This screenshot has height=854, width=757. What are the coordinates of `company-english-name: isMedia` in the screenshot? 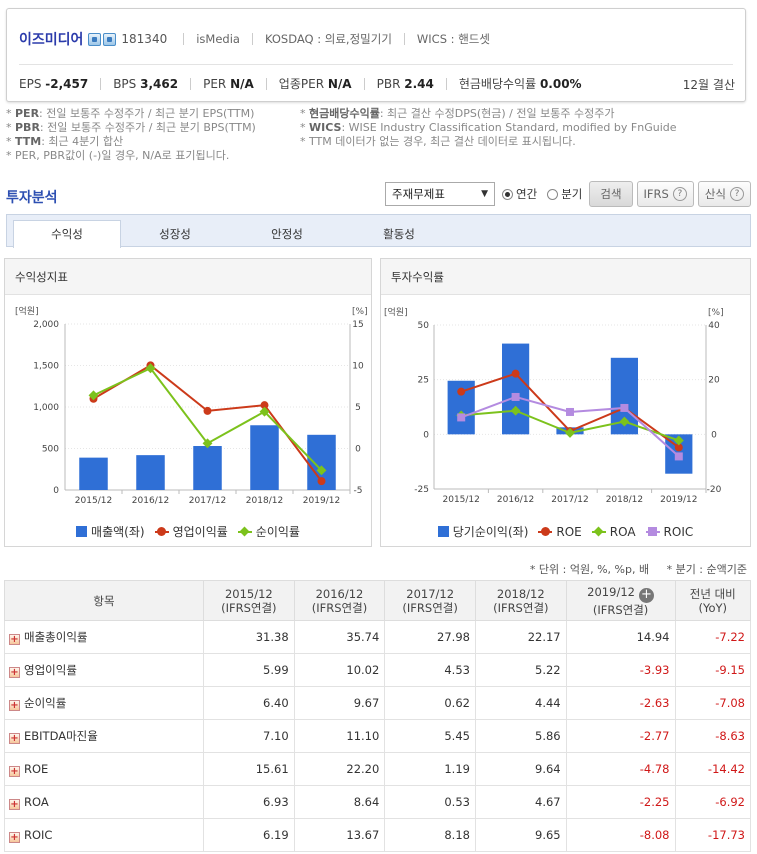 It's located at (217, 39).